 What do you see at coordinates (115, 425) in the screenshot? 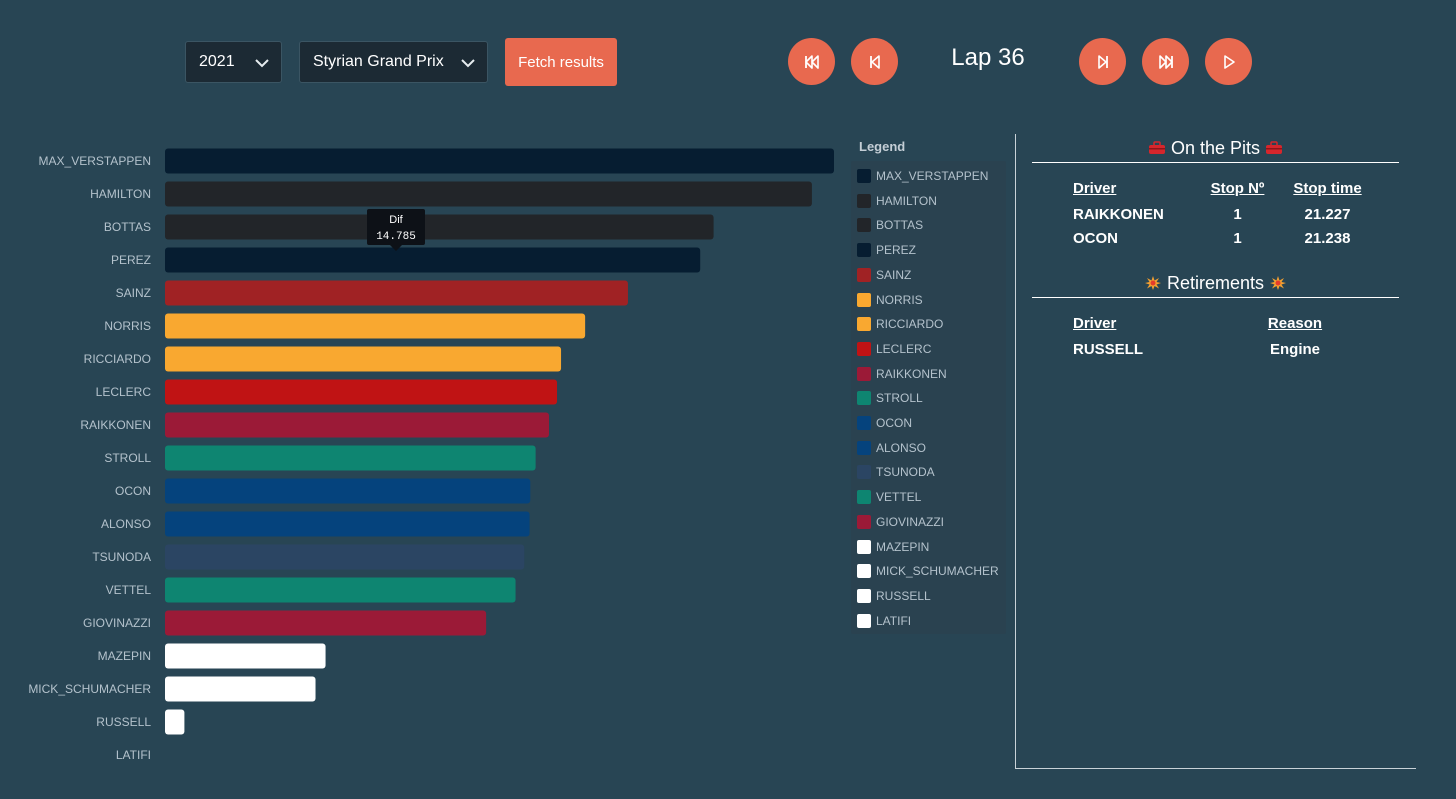
I see `driver-tick-label: RAIKKONEN` at bounding box center [115, 425].